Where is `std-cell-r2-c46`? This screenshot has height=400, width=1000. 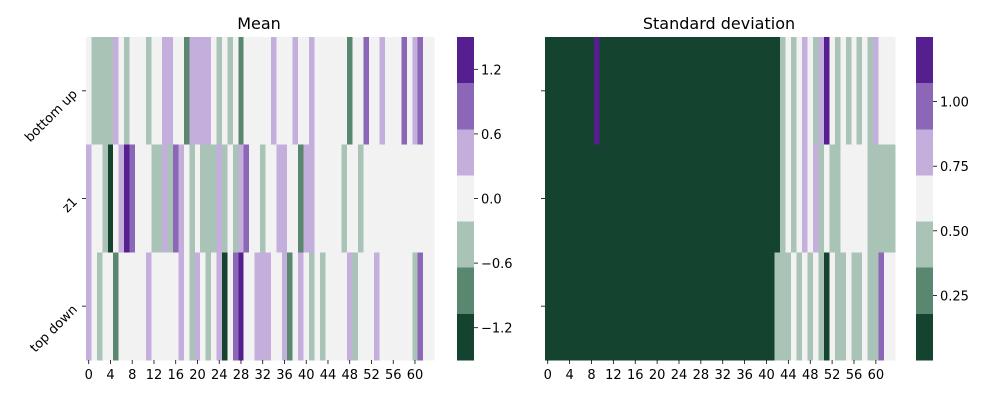
std-cell-r2-c46 is located at coordinates (799, 306).